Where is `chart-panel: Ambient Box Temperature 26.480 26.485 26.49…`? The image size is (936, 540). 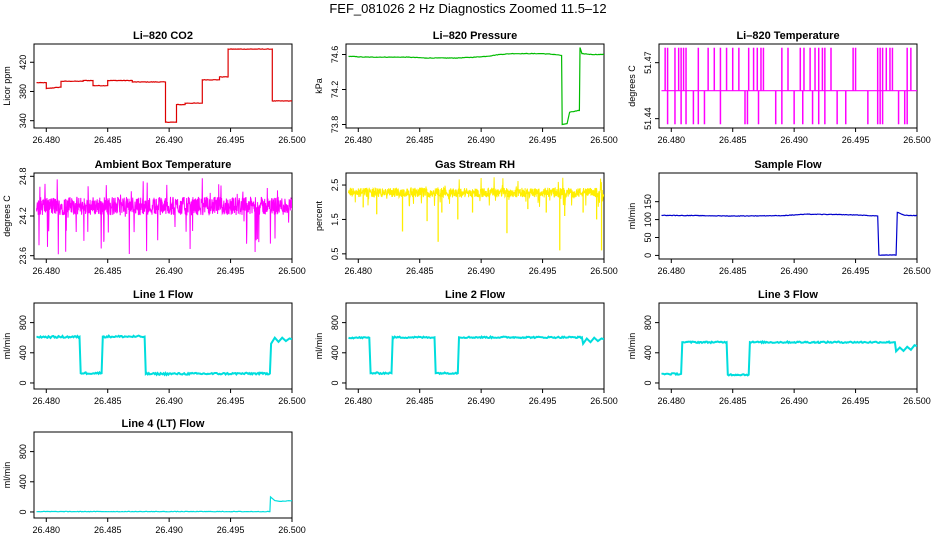 chart-panel: Ambient Box Temperature 26.480 26.485 26.49… is located at coordinates (154, 217).